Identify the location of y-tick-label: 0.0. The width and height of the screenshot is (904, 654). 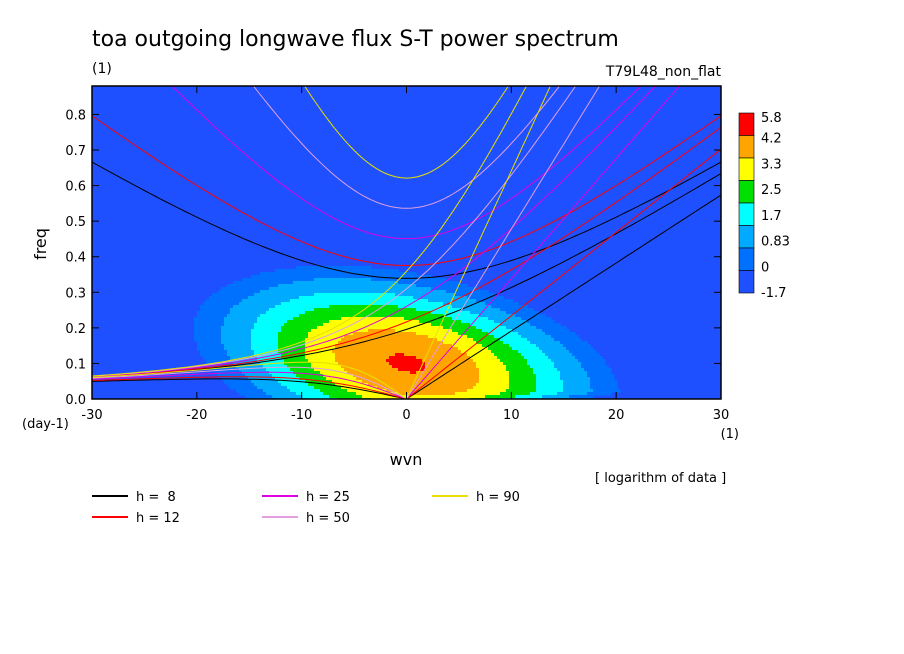
(75, 400).